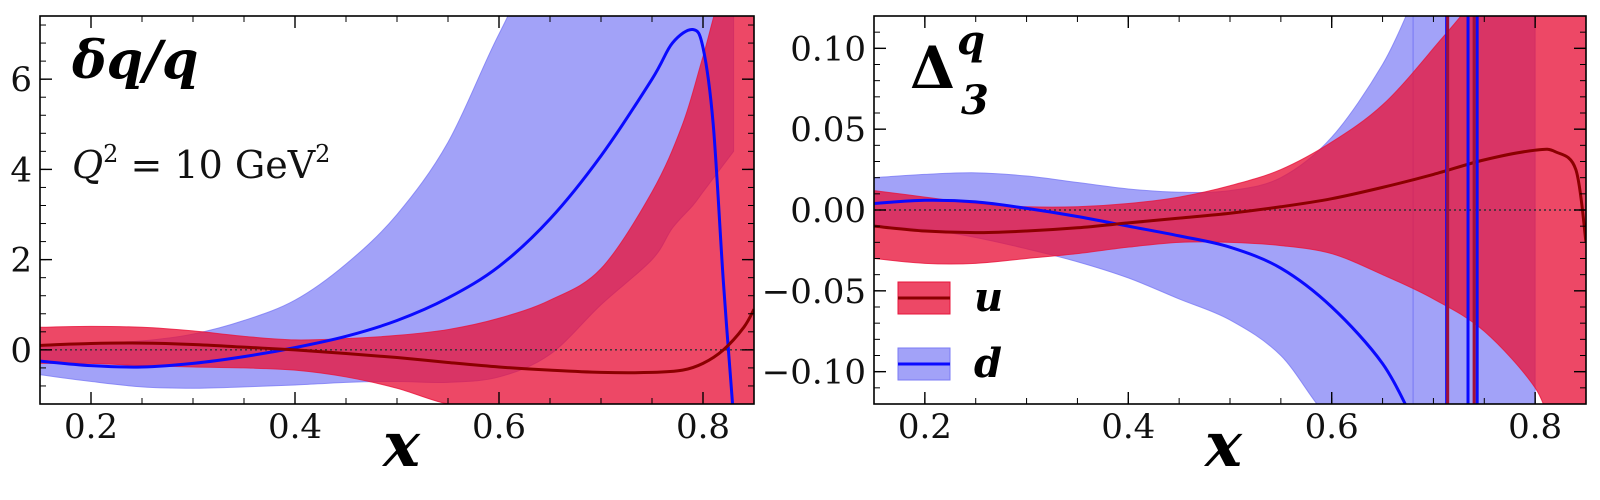  Describe the element at coordinates (21, 351) in the screenshot. I see `left-ytick-label: 0` at that location.